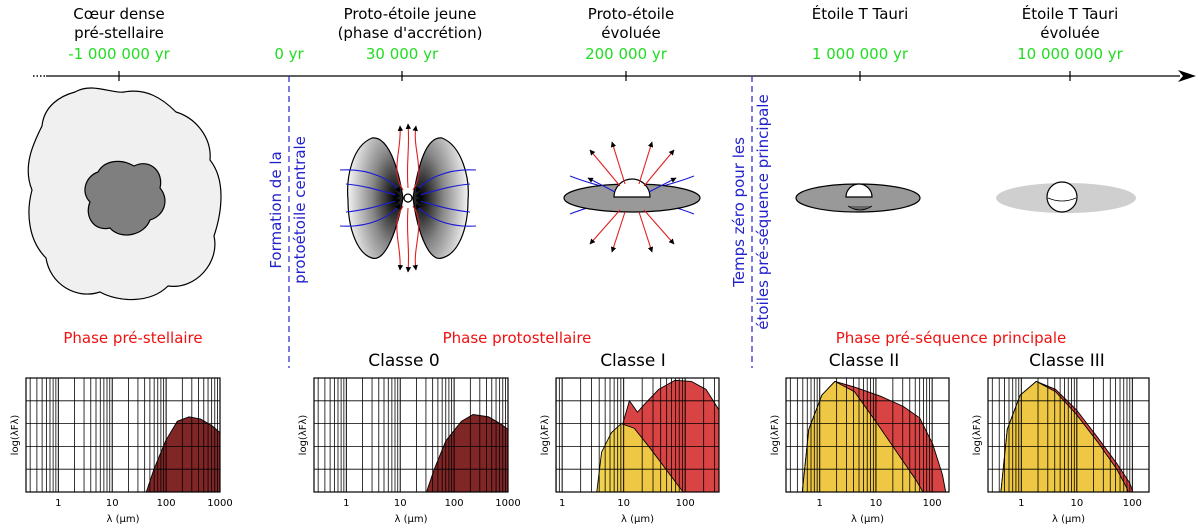 Image resolution: width=1198 pixels, height=532 pixels. What do you see at coordinates (410, 14) in the screenshot?
I see `stage-2-name: Proto-étoile jeune` at bounding box center [410, 14].